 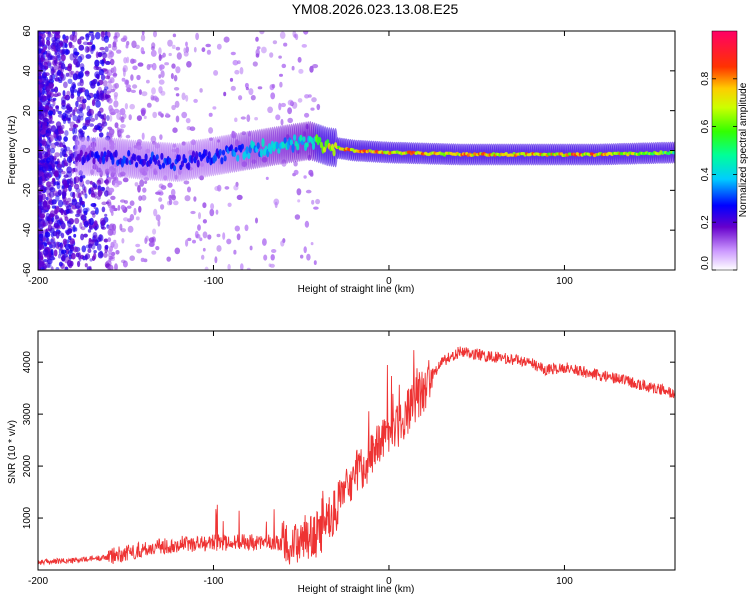 I want to click on snr-y-label: SNR (10 * v/v), so click(x=12, y=452).